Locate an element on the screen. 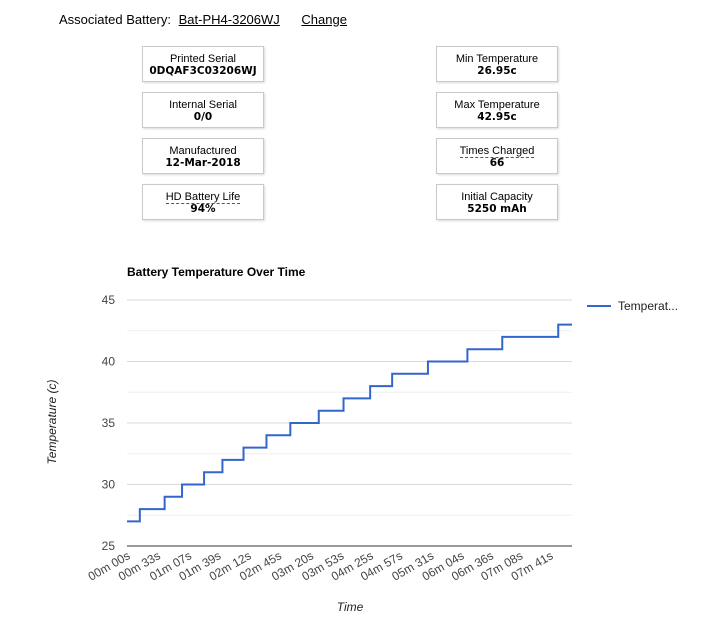 This screenshot has height=627, width=706. printed-serial-value: 0DQAF3C03206WJ is located at coordinates (203, 71).